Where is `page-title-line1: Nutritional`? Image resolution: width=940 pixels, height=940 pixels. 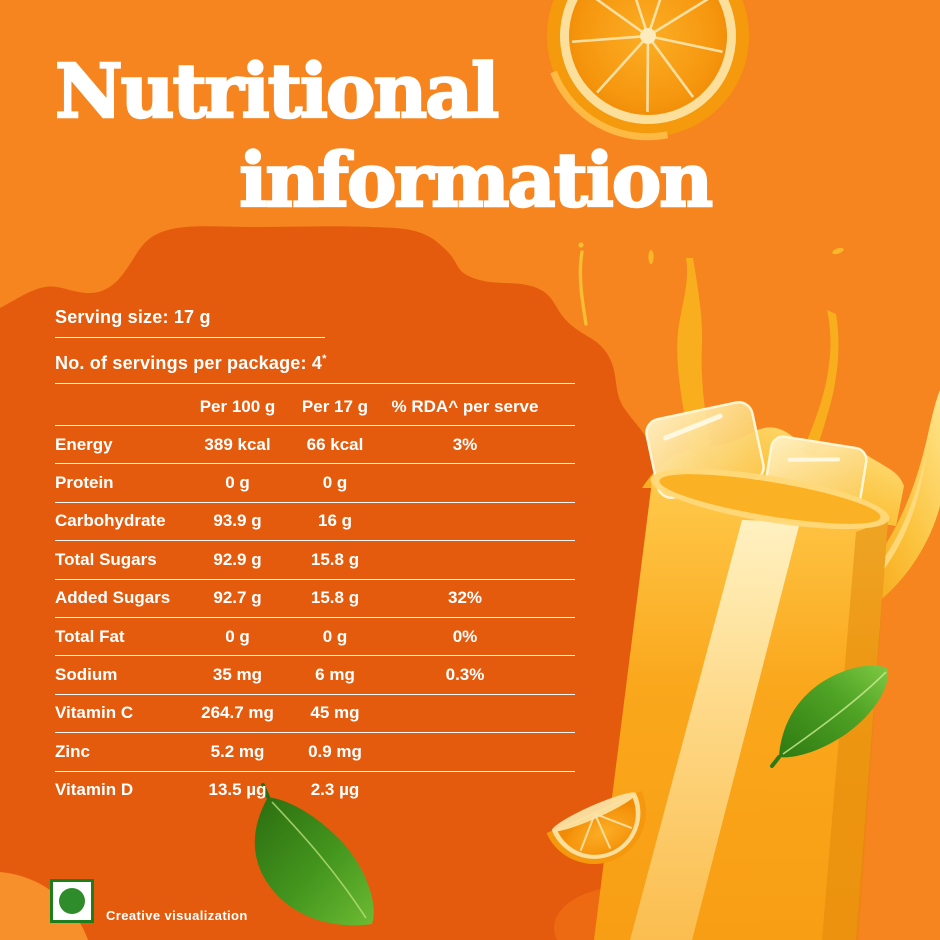 page-title-line1: Nutritional is located at coordinates (277, 92).